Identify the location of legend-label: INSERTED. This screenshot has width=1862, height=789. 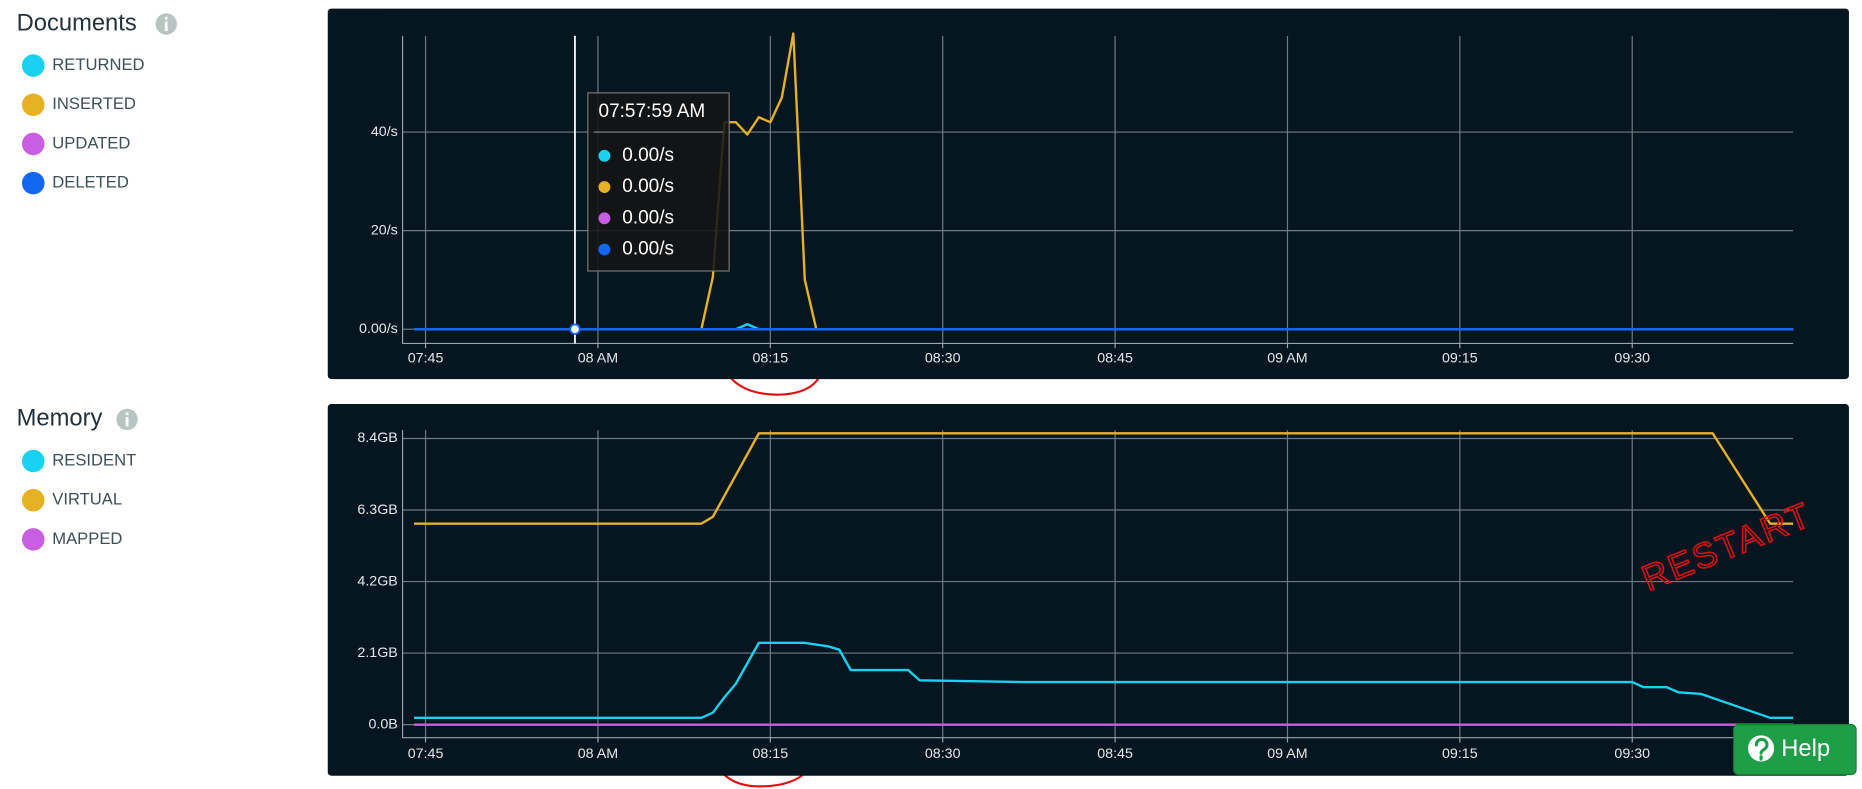
(94, 103).